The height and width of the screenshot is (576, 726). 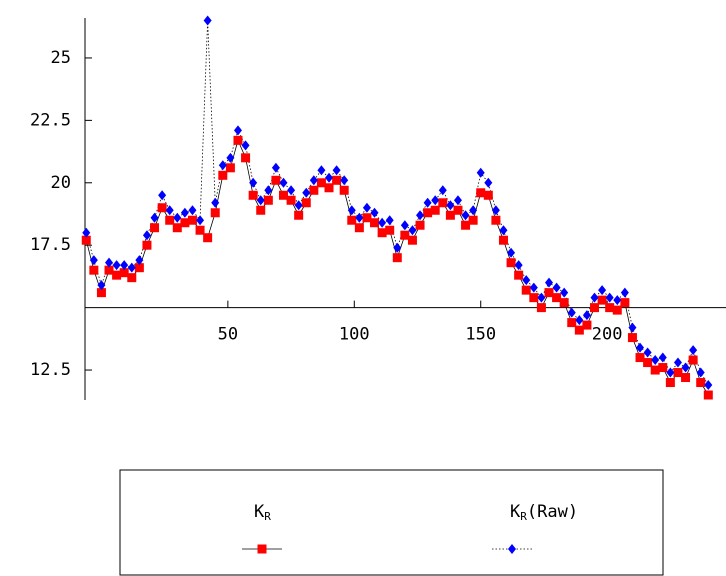 What do you see at coordinates (228, 335) in the screenshot?
I see `x-tick-label: 50` at bounding box center [228, 335].